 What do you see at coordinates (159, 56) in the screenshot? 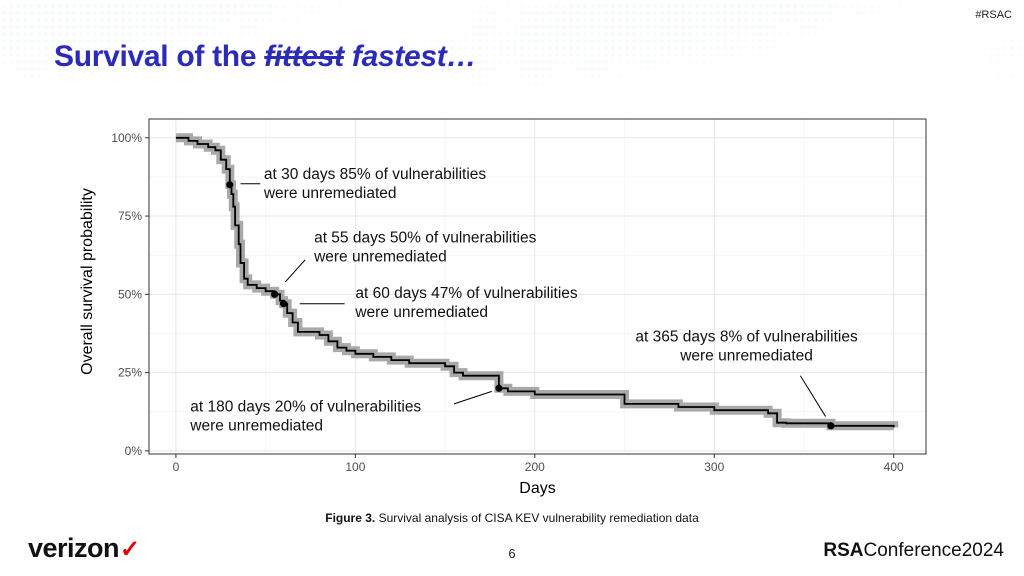
I see `title-start: Survival of the` at bounding box center [159, 56].